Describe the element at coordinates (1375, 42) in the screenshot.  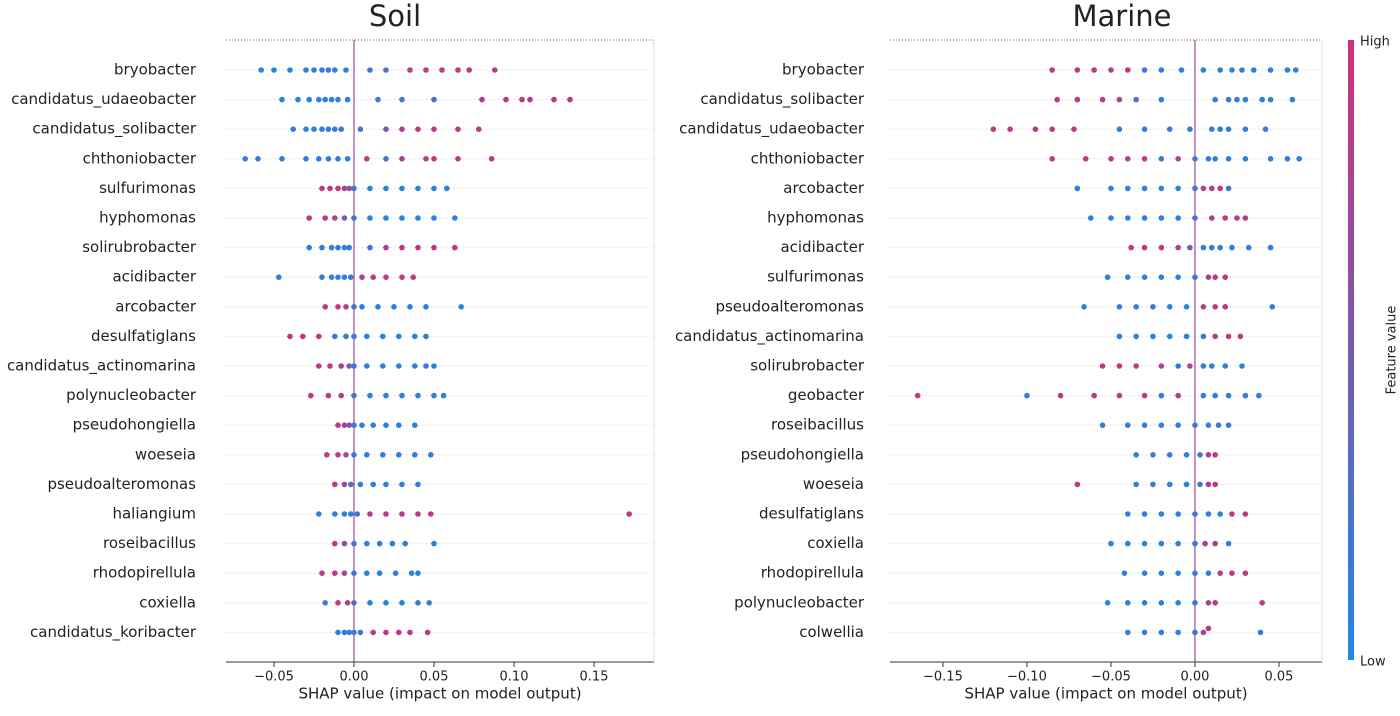
I see `colorbar-high: High` at that location.